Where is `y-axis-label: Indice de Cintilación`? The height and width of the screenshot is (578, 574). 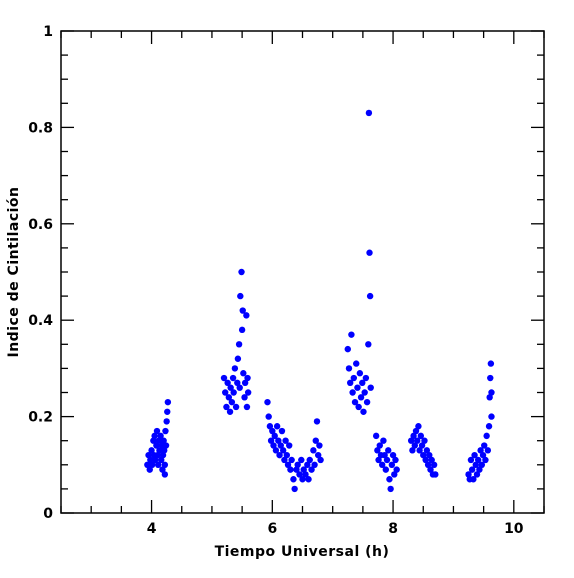 y-axis-label: Indice de Cintilación is located at coordinates (14, 271).